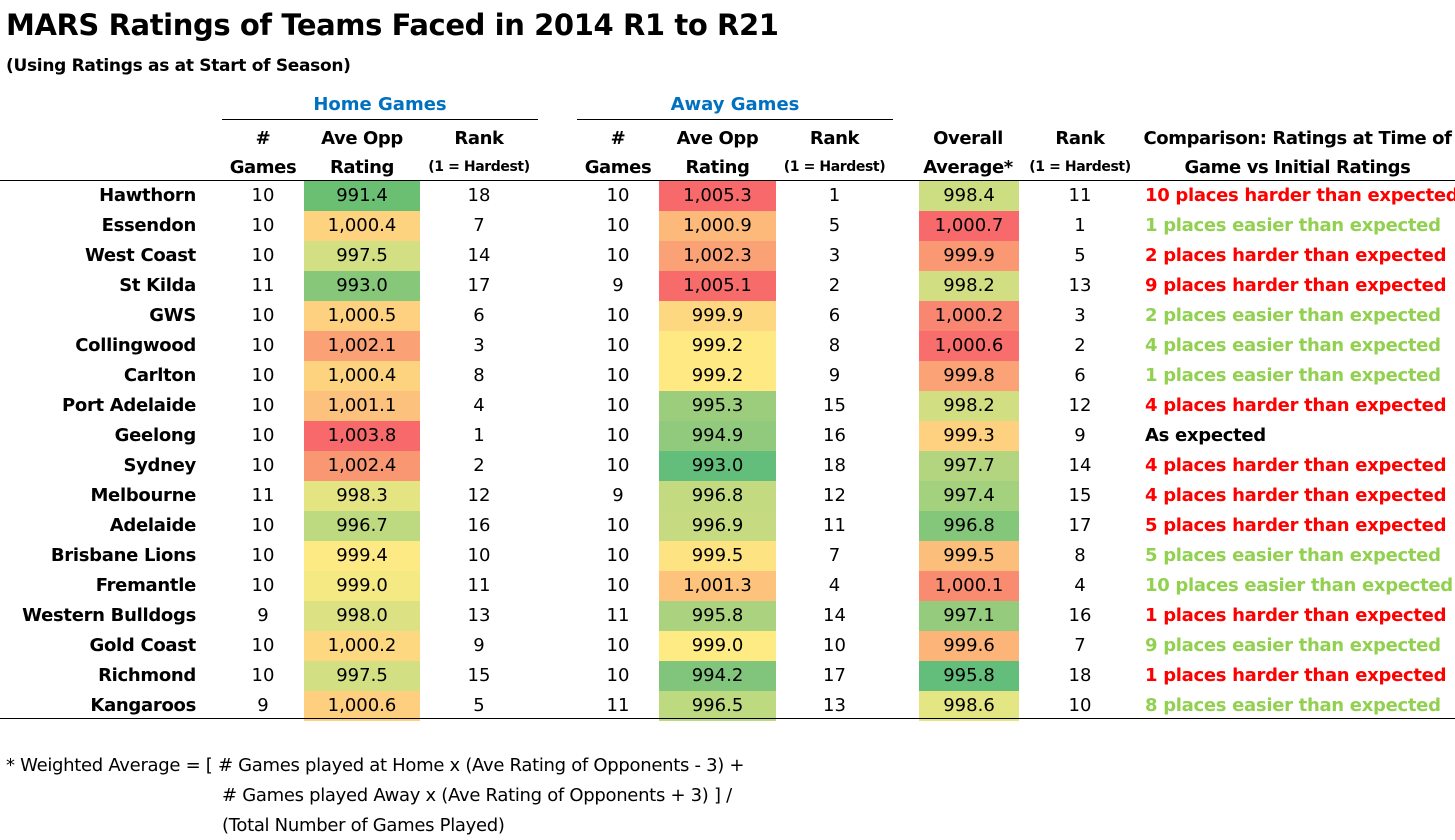 The image size is (1455, 840). What do you see at coordinates (146, 585) in the screenshot?
I see `team-name: Fremantle` at bounding box center [146, 585].